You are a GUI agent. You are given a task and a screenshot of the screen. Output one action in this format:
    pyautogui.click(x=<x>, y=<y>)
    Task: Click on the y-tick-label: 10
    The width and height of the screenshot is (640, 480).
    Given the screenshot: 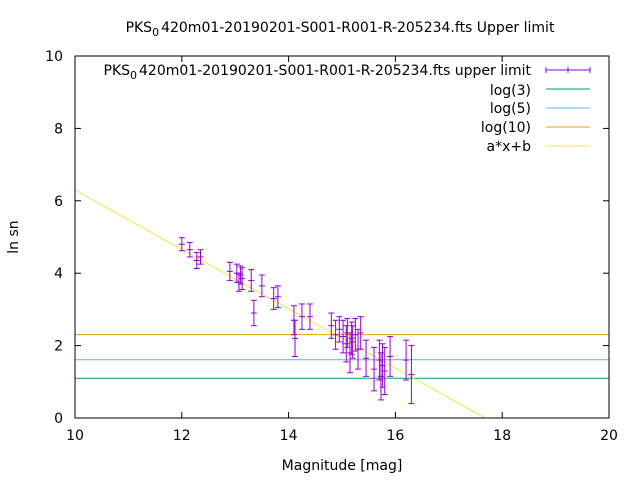 What is the action you would take?
    pyautogui.click(x=54, y=57)
    